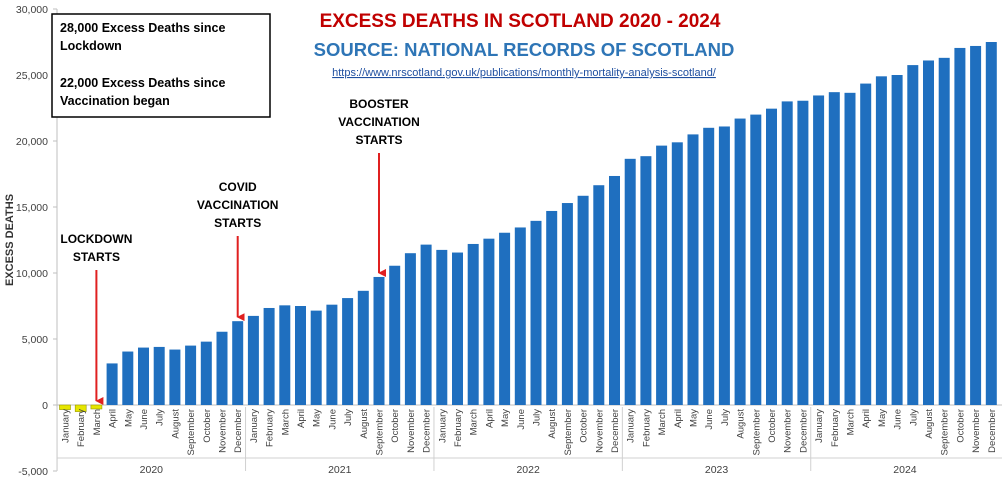  Describe the element at coordinates (152, 470) in the screenshot. I see `year-label: 2020` at that location.